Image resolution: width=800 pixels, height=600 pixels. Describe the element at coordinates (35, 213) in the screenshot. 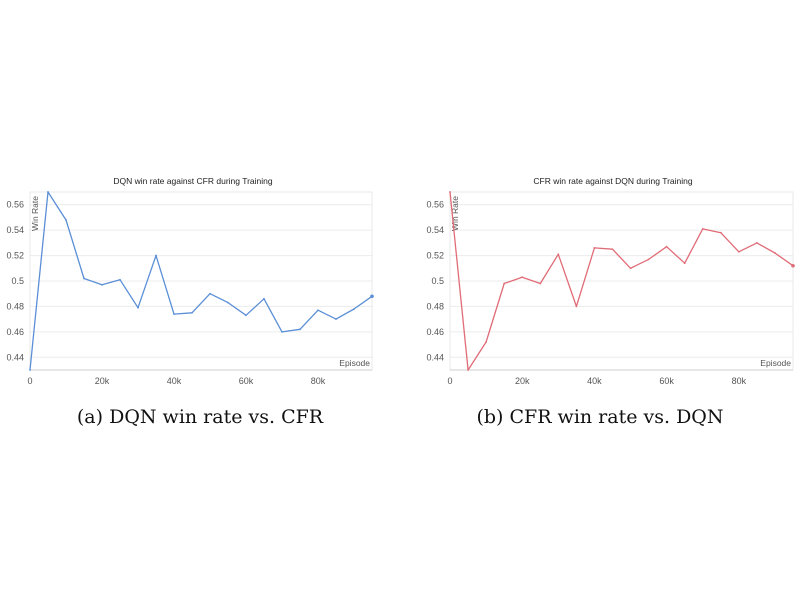

I see `y-axis-label-a: Win Rate` at that location.